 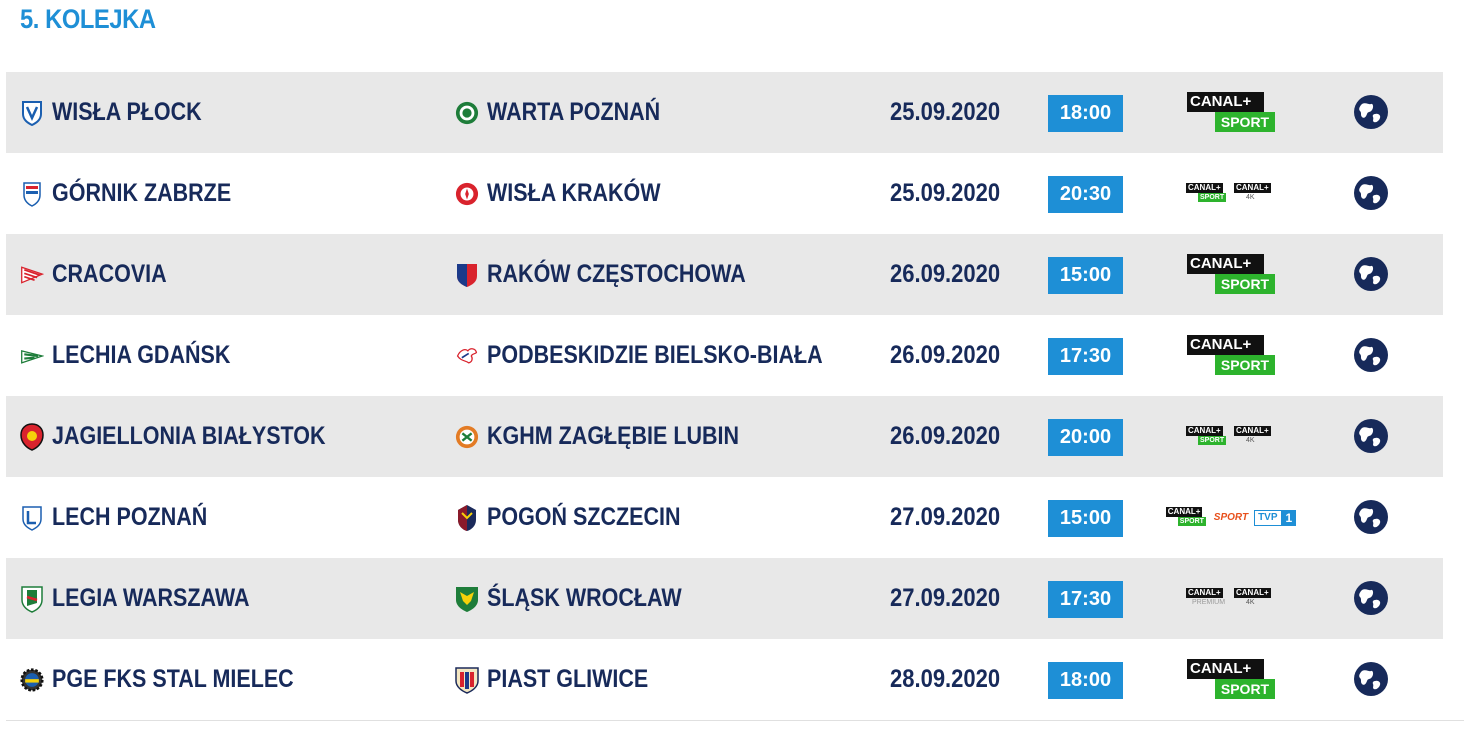 What do you see at coordinates (32, 275) in the screenshot?
I see `cracovia-crest-icon` at bounding box center [32, 275].